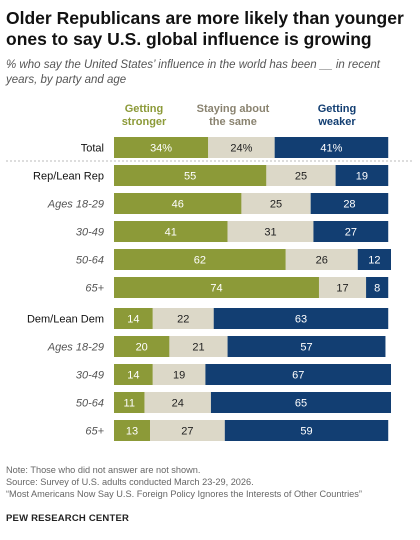 The height and width of the screenshot is (540, 420). I want to click on legend-label-weaker: weaker, so click(336, 122).